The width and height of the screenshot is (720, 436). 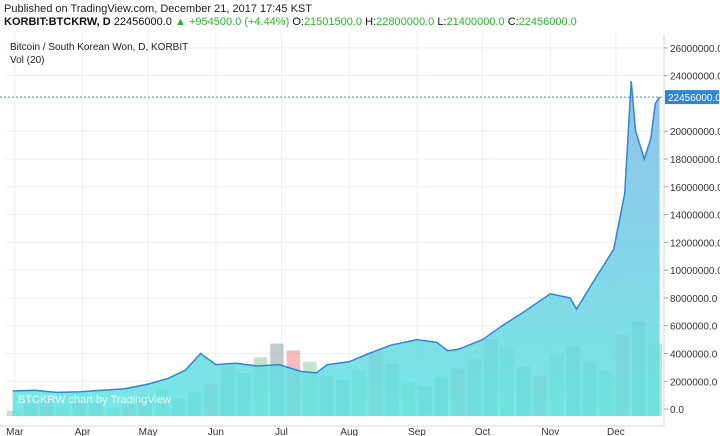 I want to click on chart-title: Bitcoin / South Korean Won, D, KORBIT, so click(x=99, y=47).